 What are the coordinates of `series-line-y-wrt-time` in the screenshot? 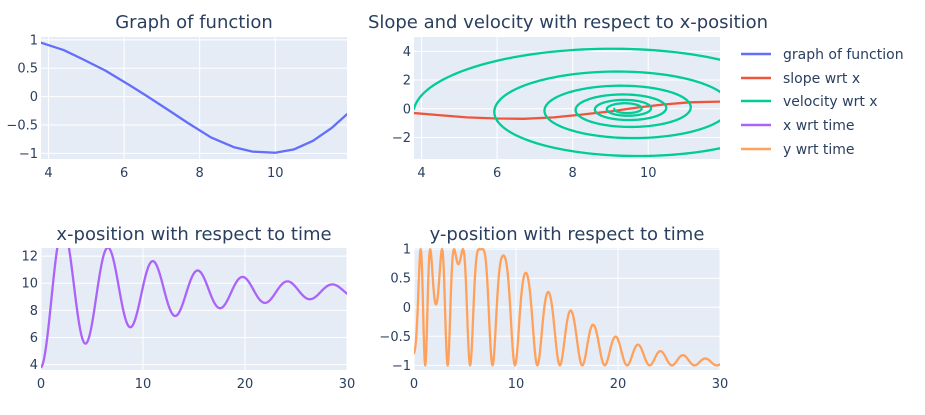 It's located at (567, 307).